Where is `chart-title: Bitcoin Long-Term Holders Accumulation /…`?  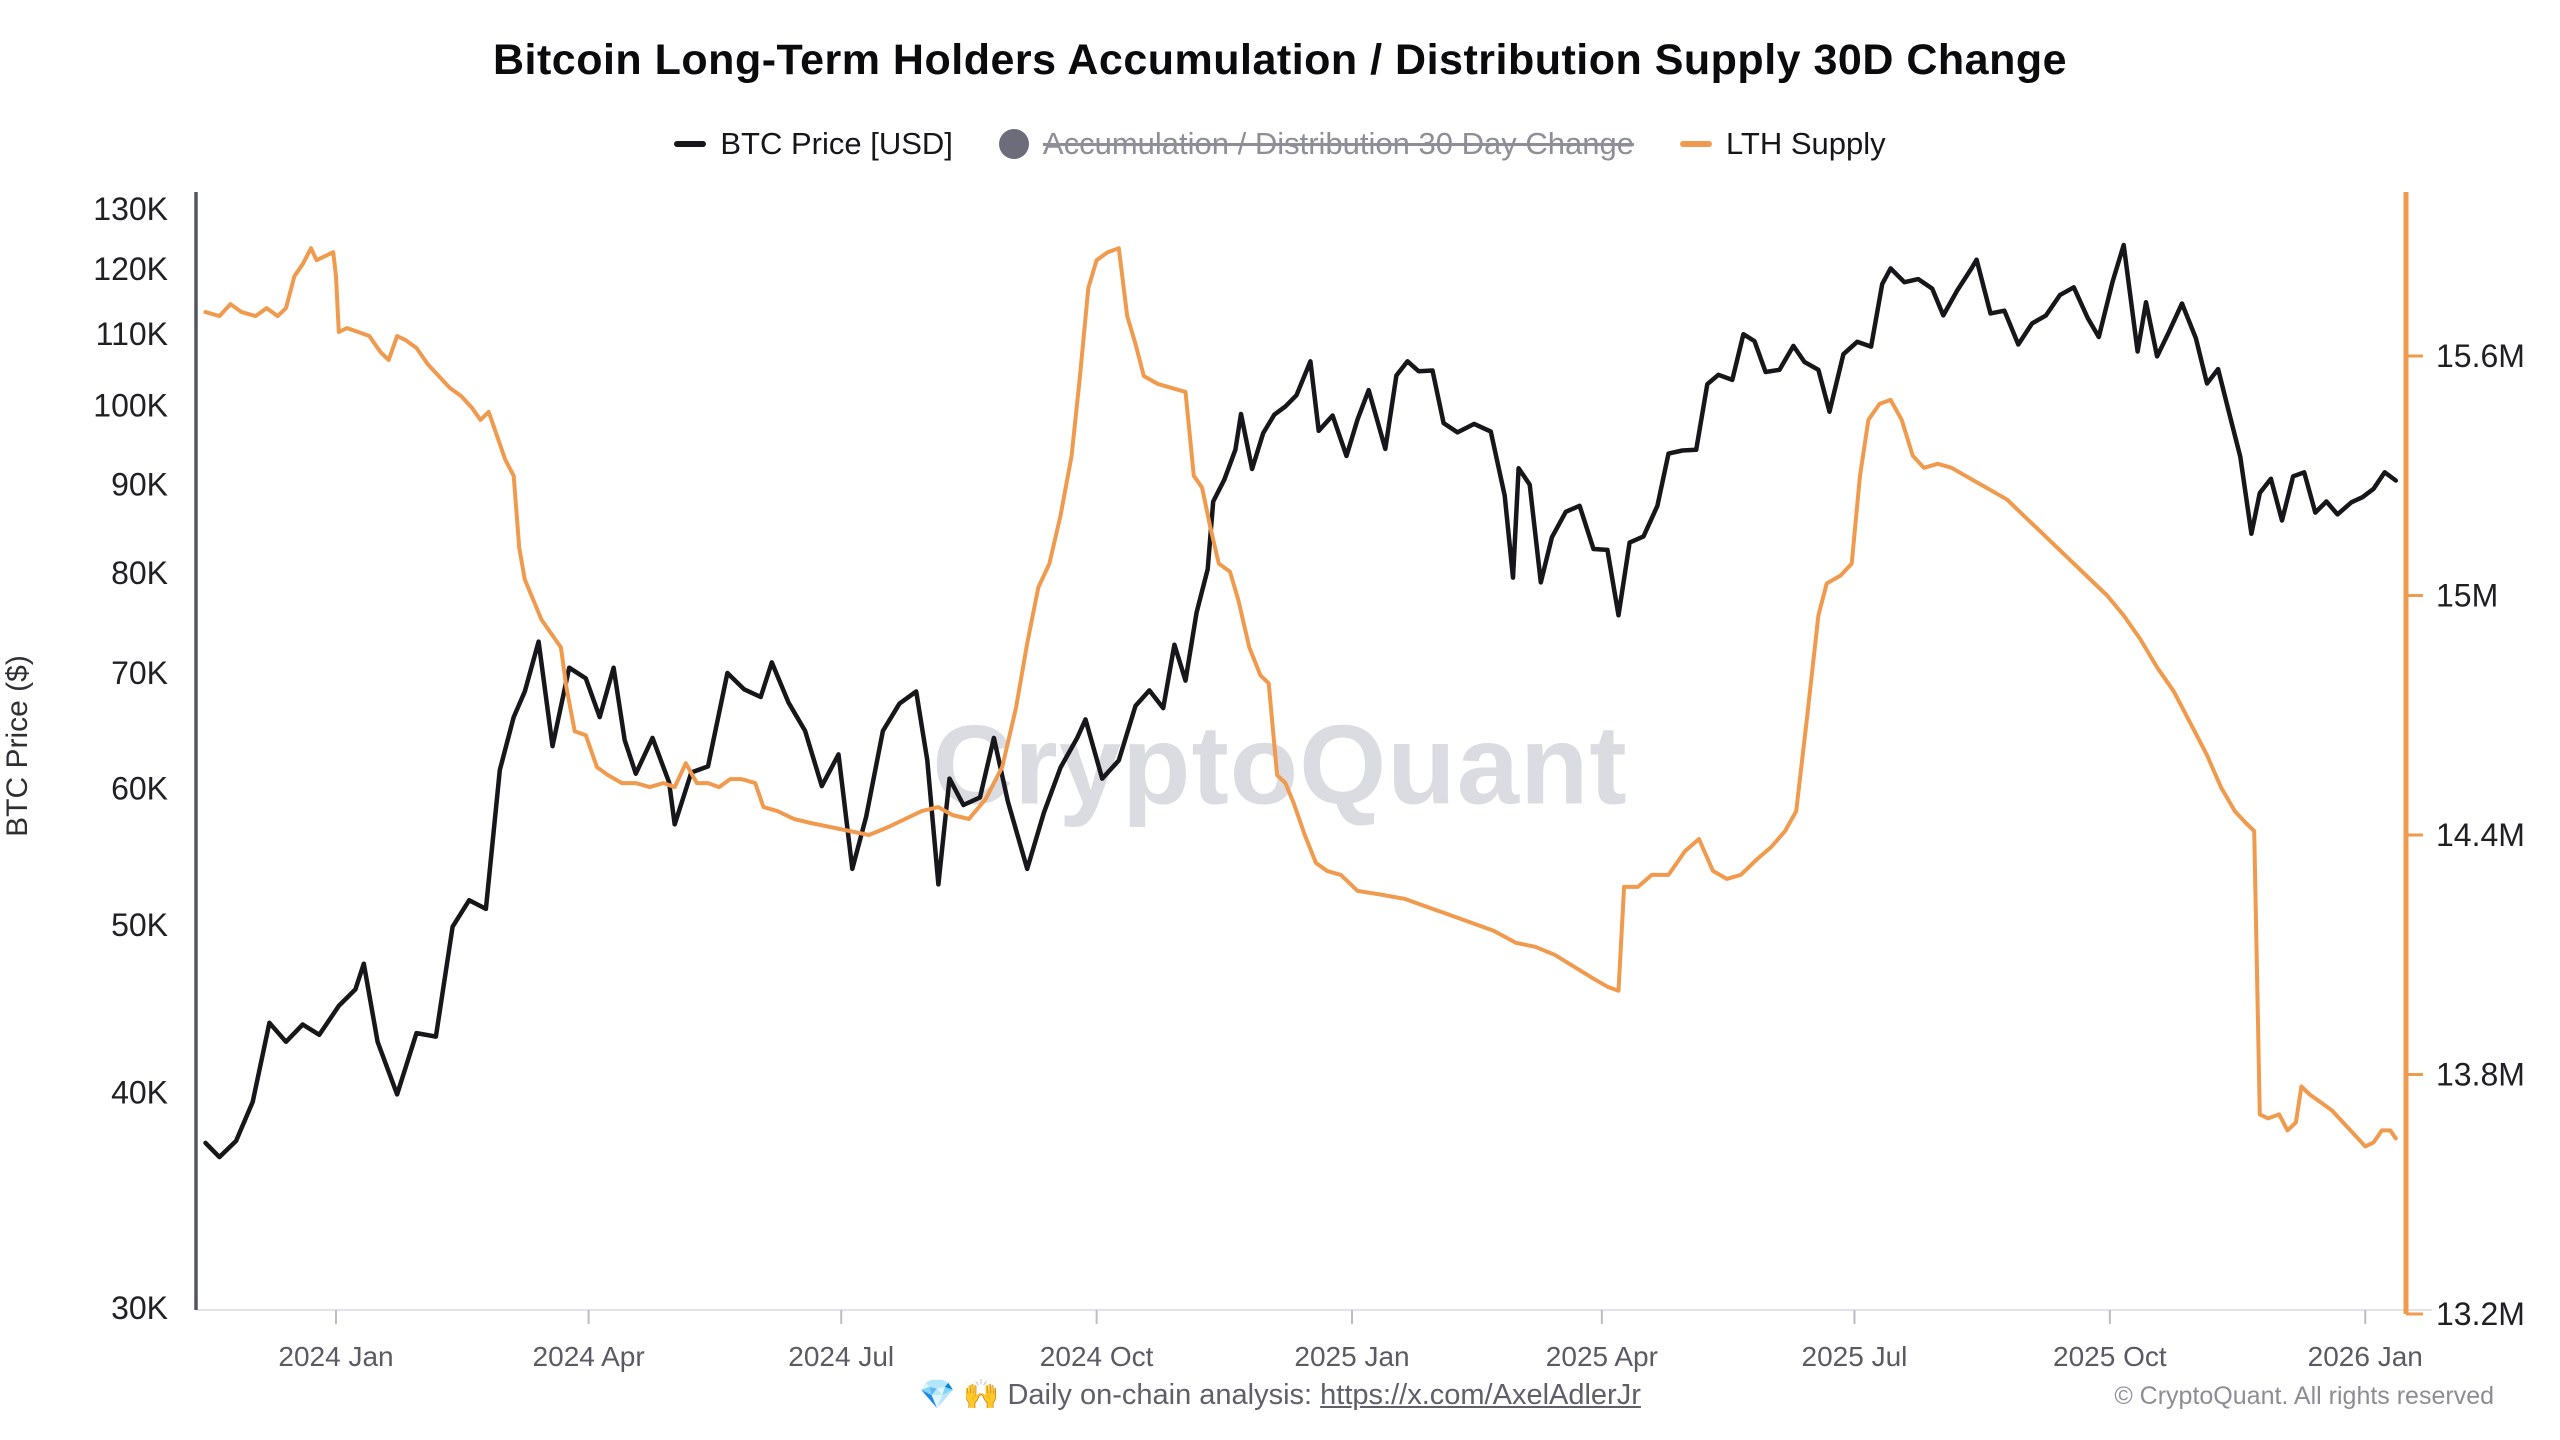 chart-title: Bitcoin Long-Term Holders Accumulation /… is located at coordinates (1280, 60).